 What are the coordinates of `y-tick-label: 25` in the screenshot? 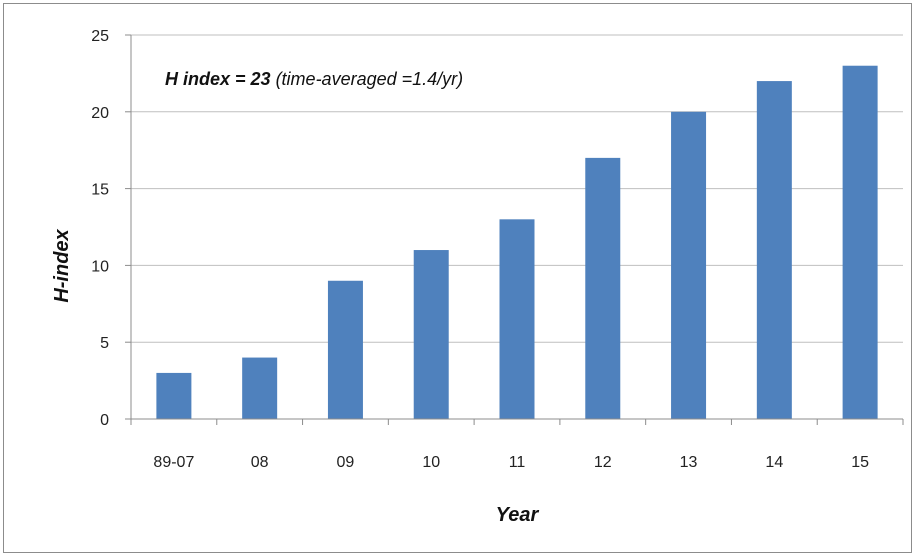 It's located at (100, 36).